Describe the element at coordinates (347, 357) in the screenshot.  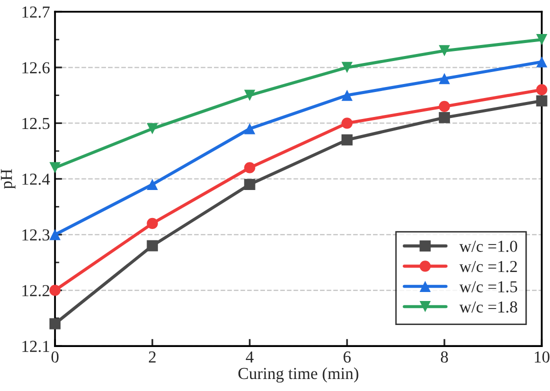
I see `x-tick-label: 6` at that location.